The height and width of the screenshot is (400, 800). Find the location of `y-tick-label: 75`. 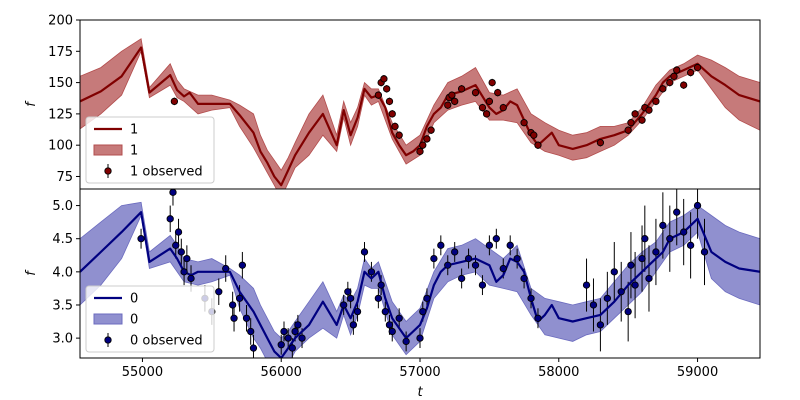

y-tick-label: 75 is located at coordinates (64, 177).